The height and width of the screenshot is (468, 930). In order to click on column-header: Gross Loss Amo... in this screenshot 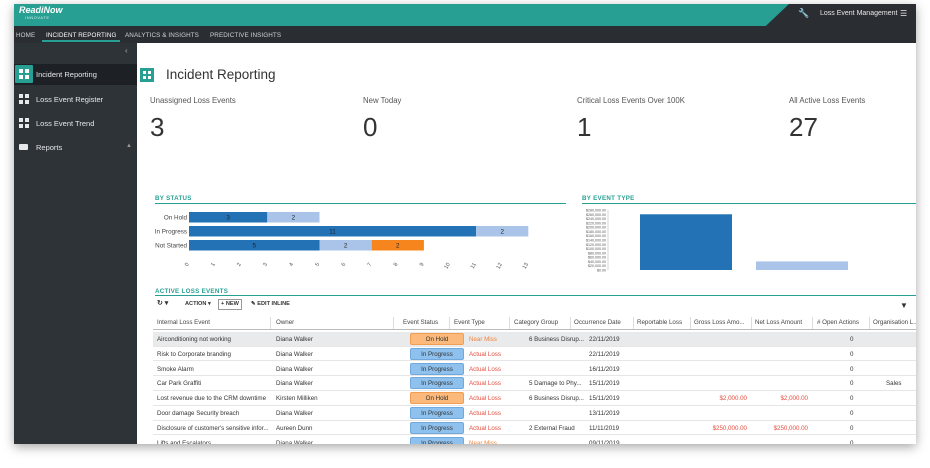, I will do `click(719, 322)`.